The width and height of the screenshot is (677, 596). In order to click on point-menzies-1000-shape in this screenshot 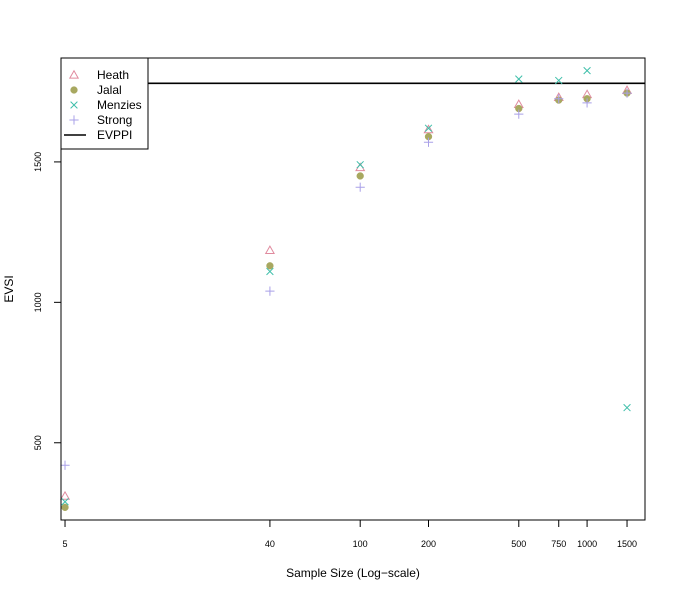, I will do `click(587, 70)`.